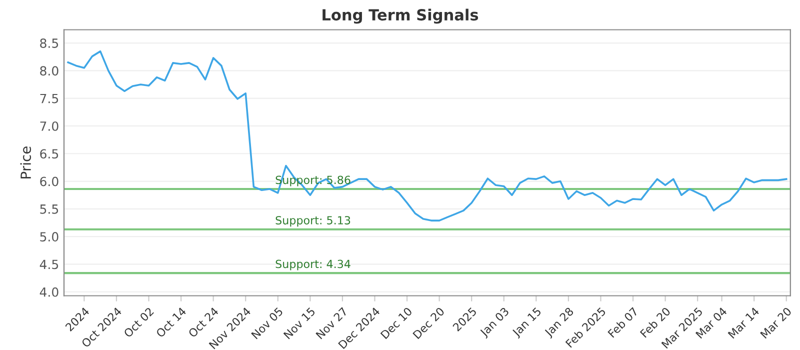 Image resolution: width=800 pixels, height=350 pixels. What do you see at coordinates (655, 322) in the screenshot?
I see `x-tick-label: Feb 20` at bounding box center [655, 322].